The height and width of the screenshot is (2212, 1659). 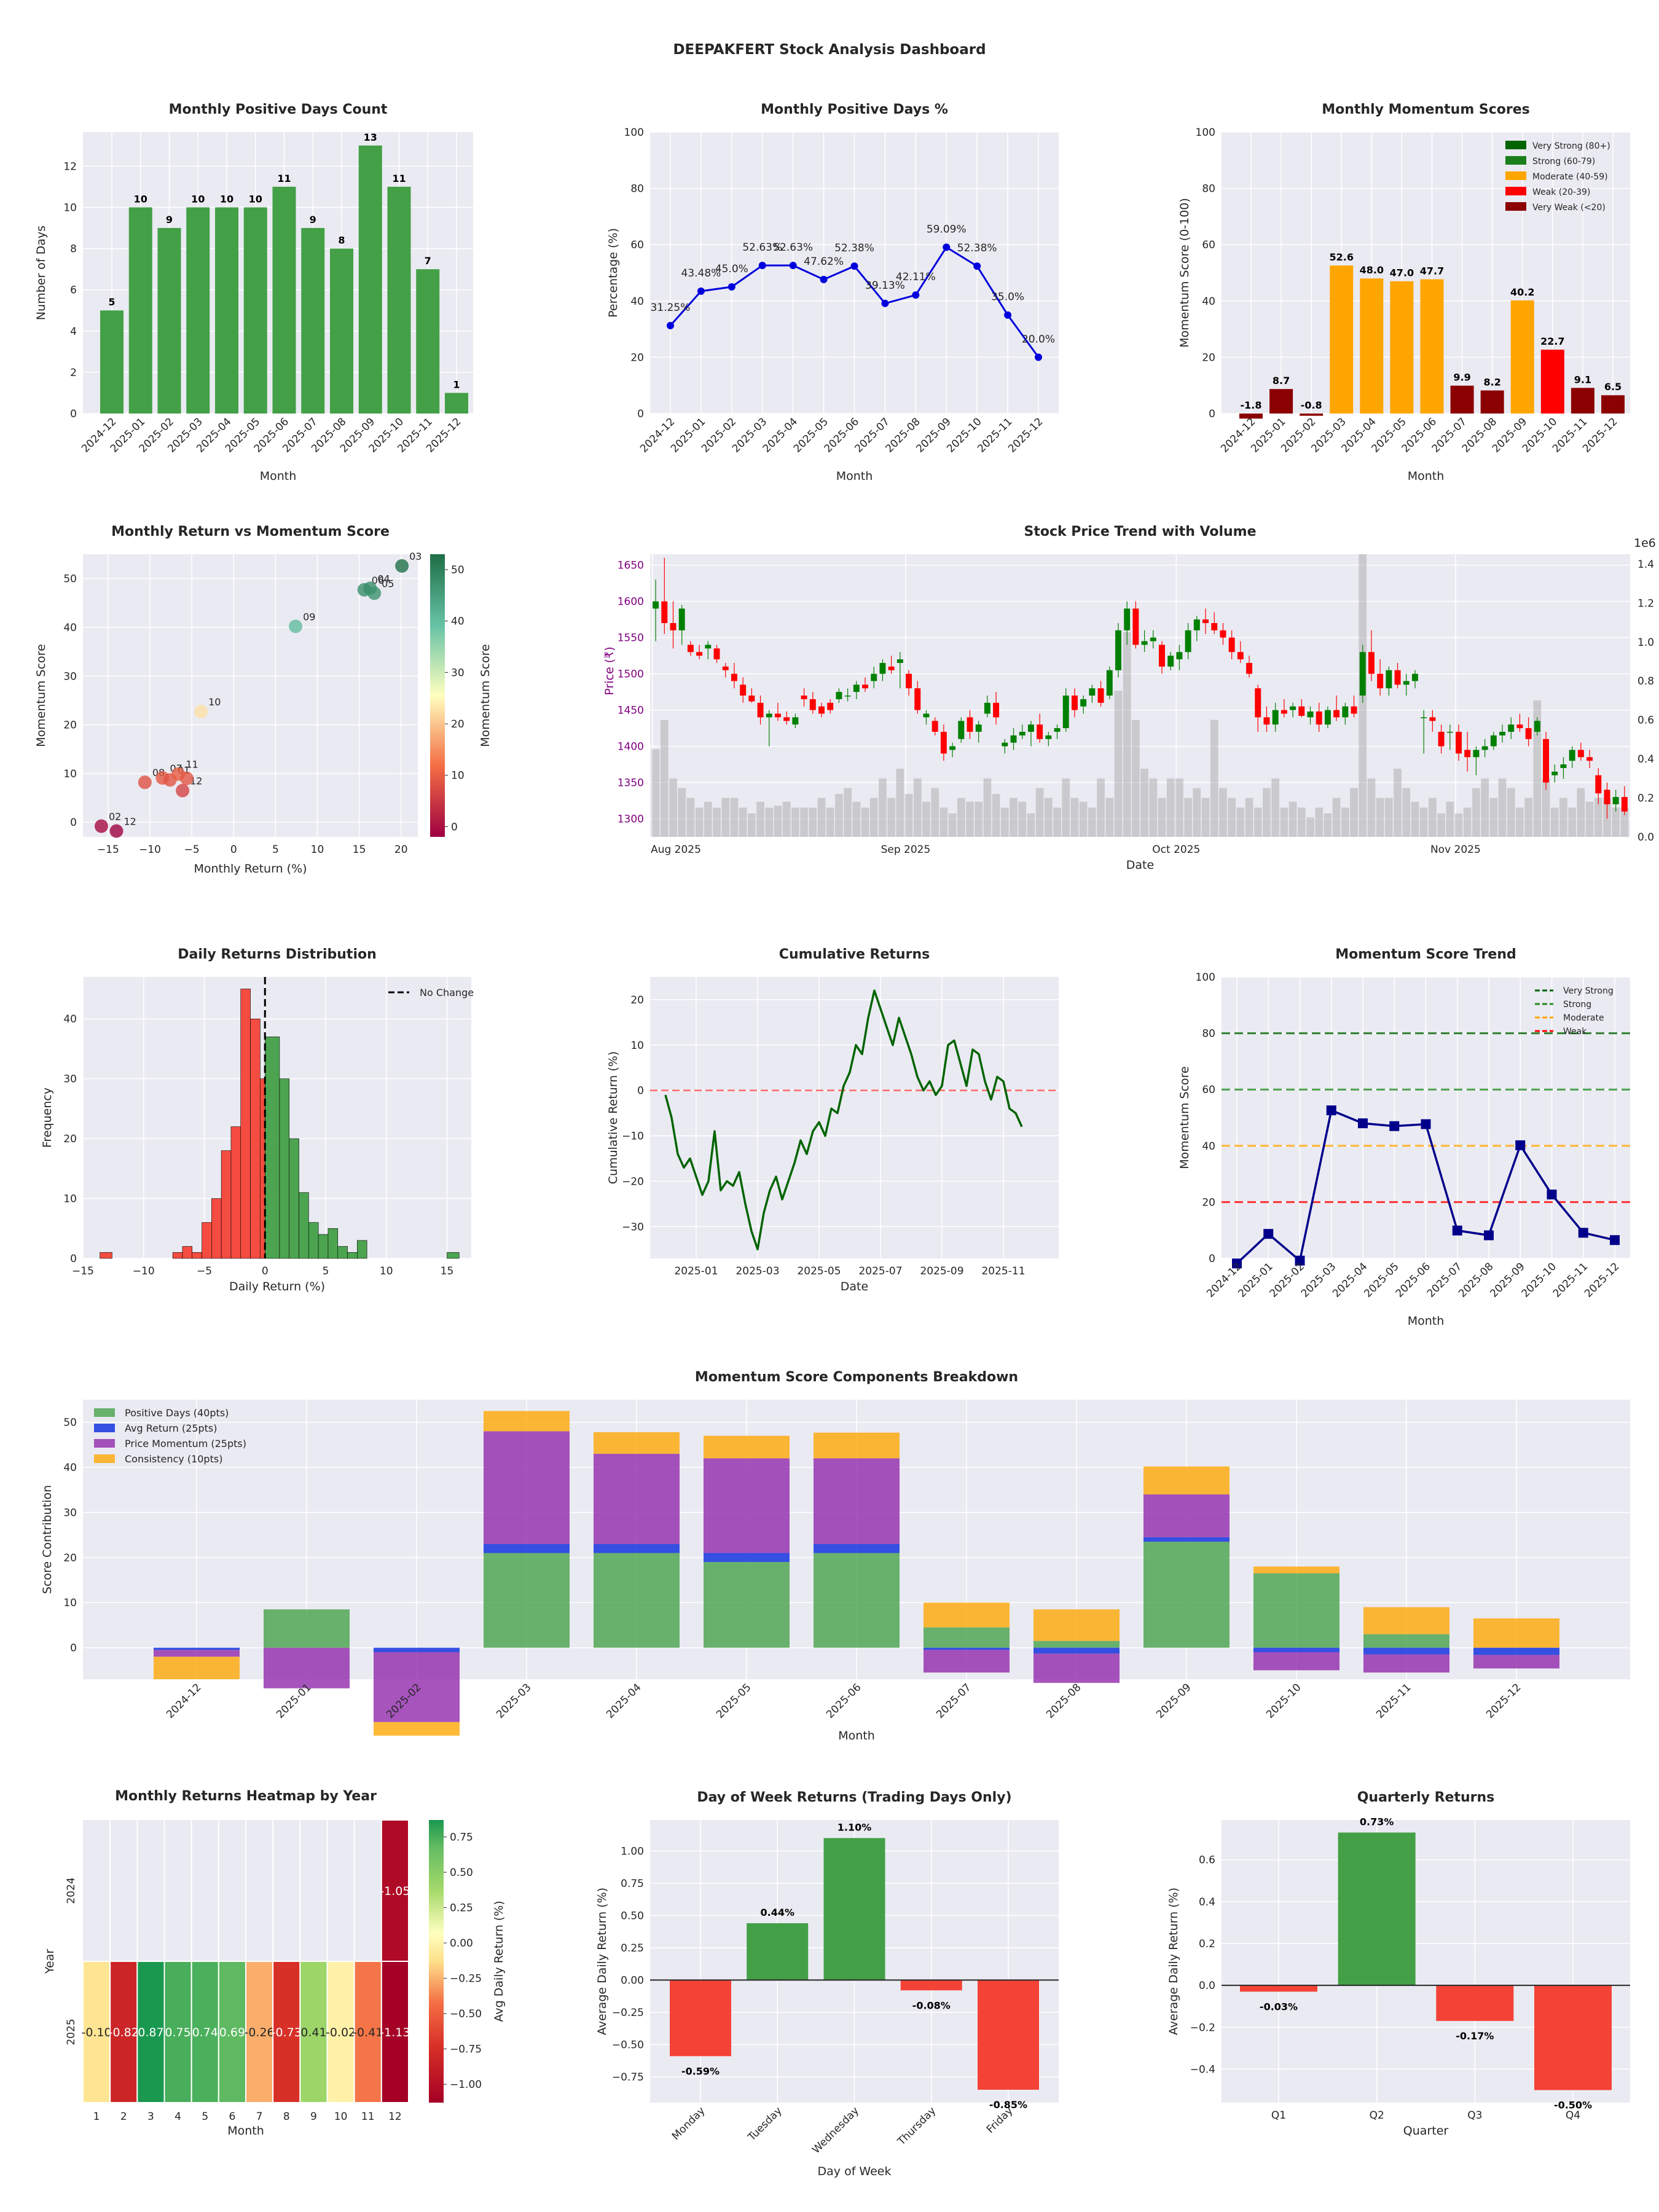 I want to click on chart-title: Monthly Positive Days Count, so click(x=278, y=109).